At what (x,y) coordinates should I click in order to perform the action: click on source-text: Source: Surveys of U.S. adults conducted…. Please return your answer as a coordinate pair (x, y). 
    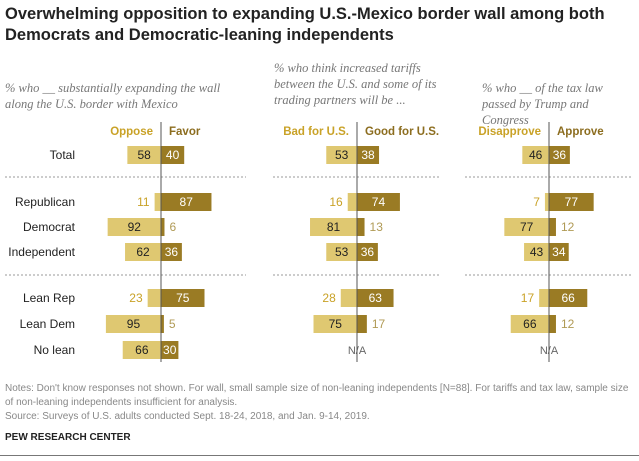
    Looking at the image, I should click on (187, 416).